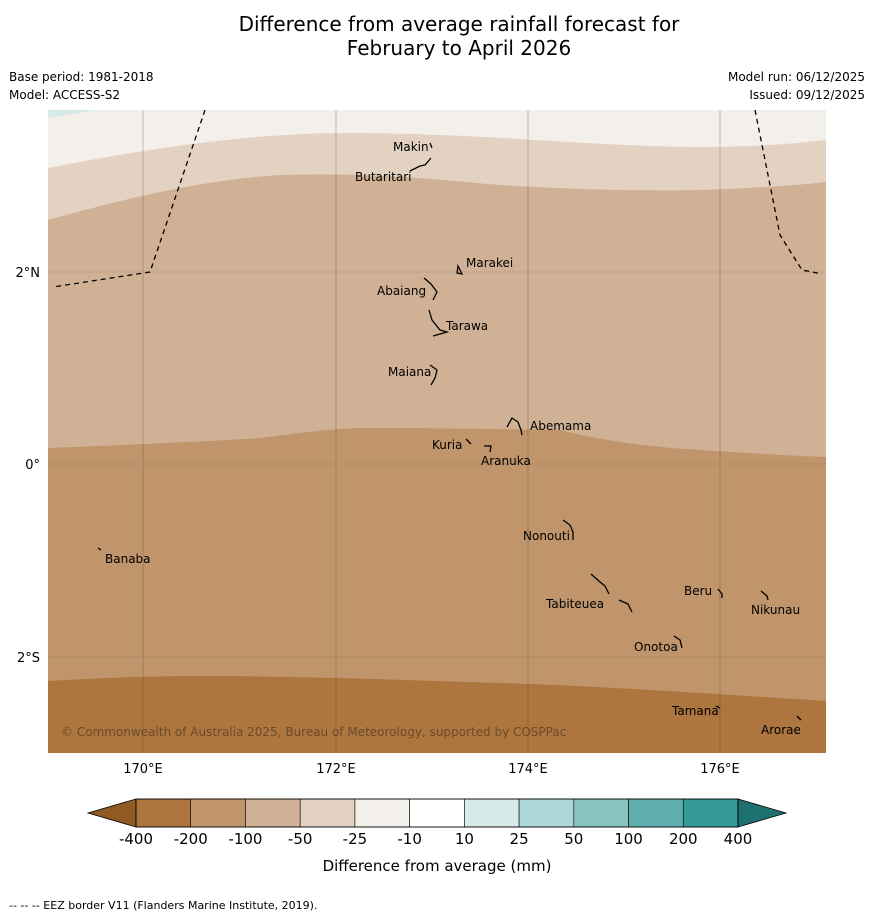  I want to click on label-tamana: Tamana, so click(695, 711).